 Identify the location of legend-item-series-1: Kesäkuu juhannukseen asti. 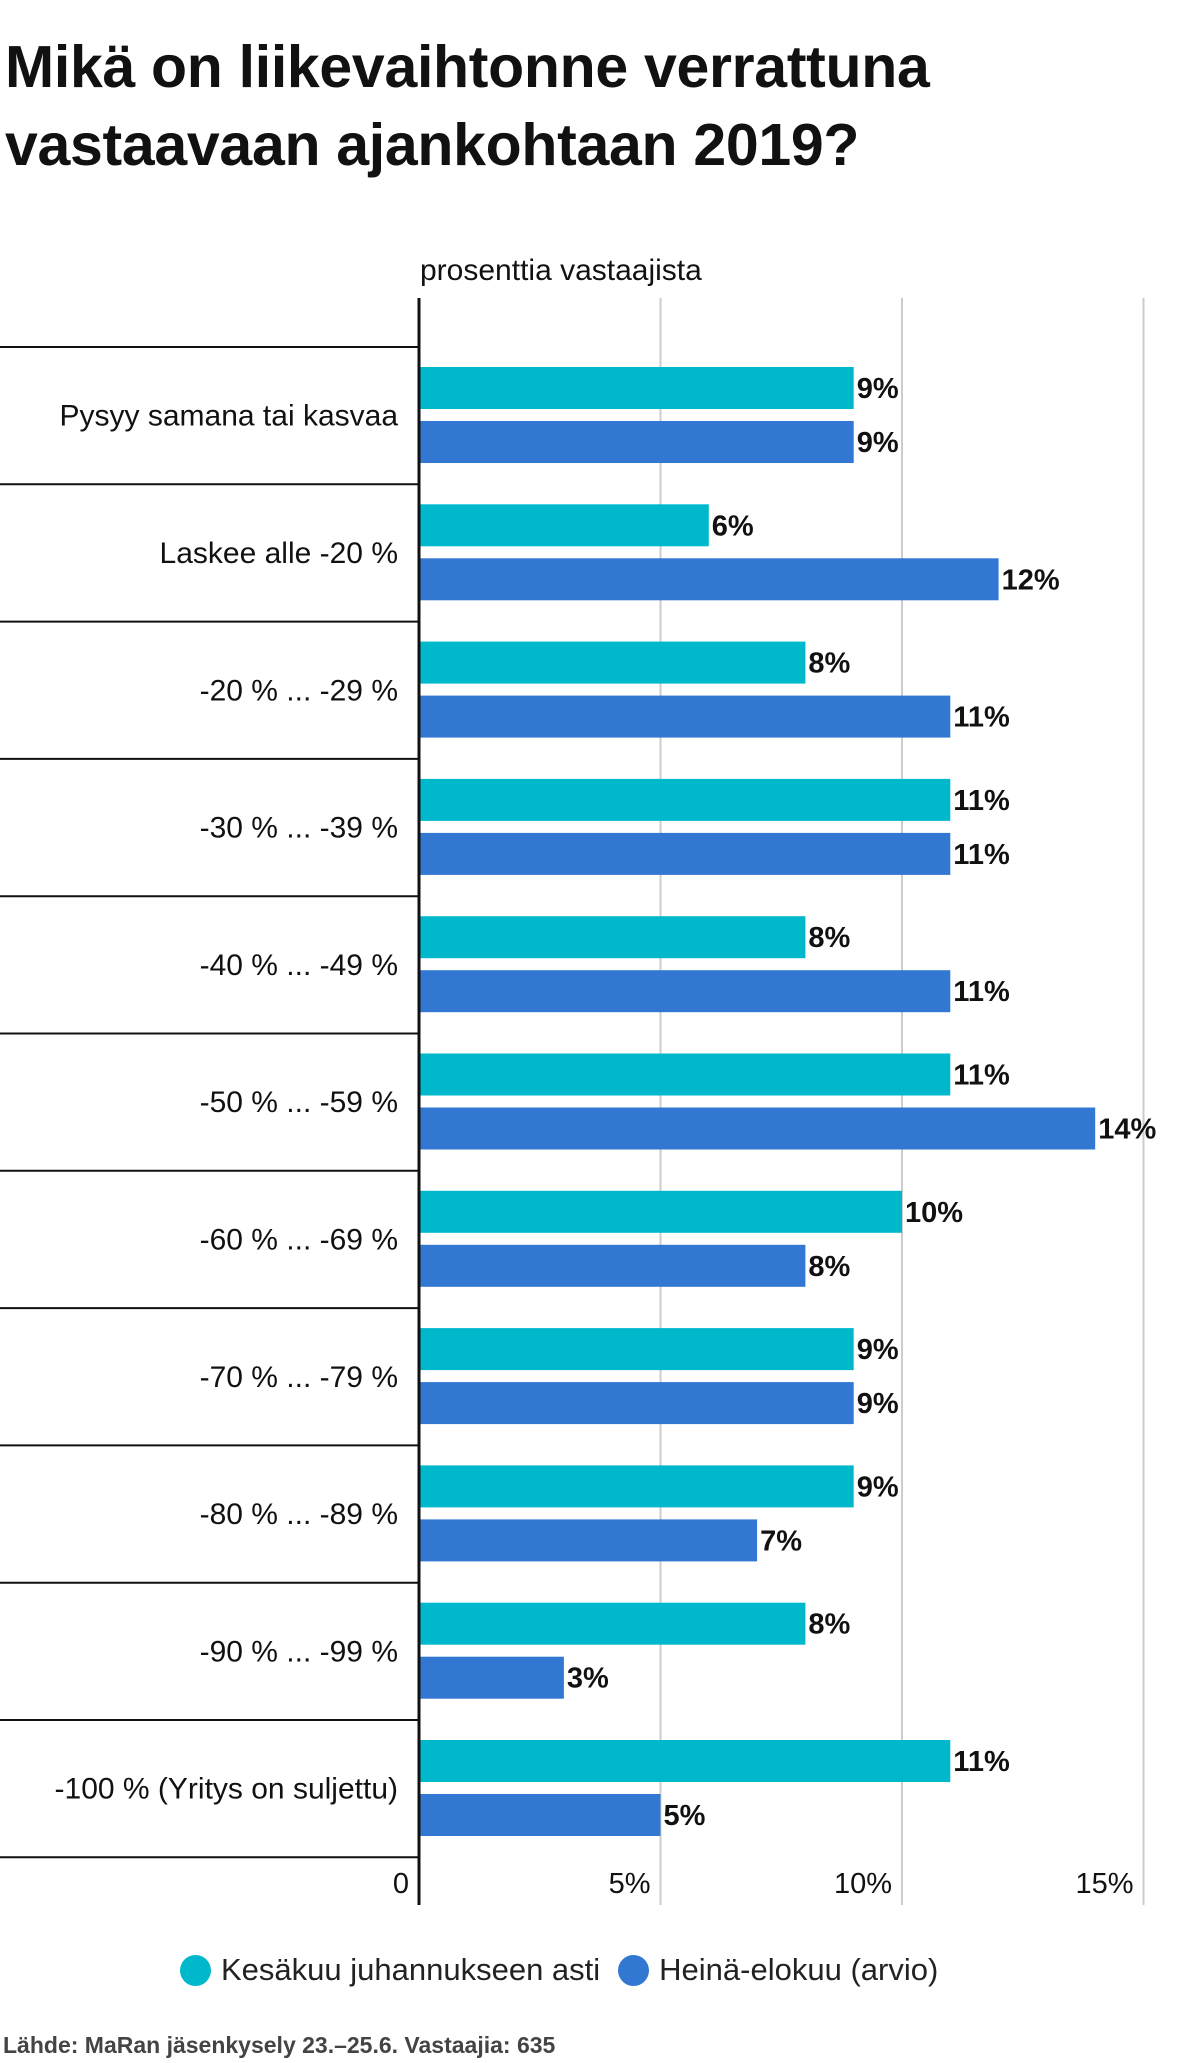
(390, 1970).